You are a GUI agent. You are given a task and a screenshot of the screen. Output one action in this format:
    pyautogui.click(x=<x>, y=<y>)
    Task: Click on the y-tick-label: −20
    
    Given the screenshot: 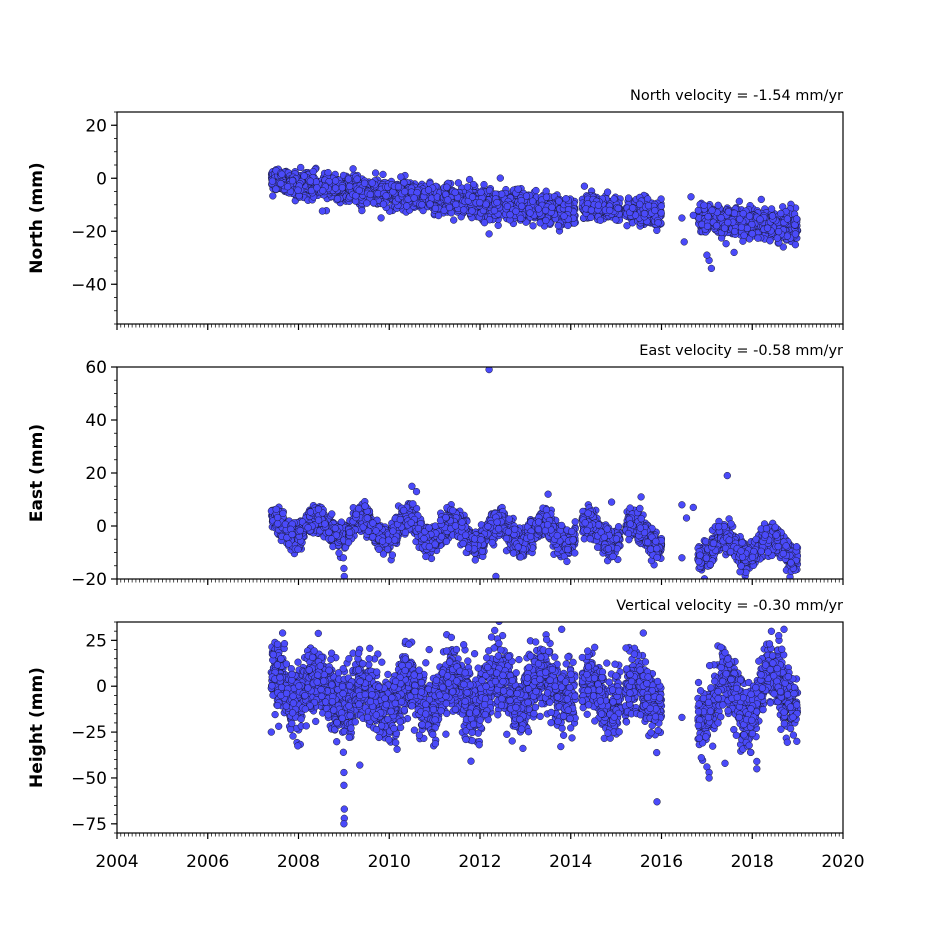 What is the action you would take?
    pyautogui.click(x=89, y=232)
    